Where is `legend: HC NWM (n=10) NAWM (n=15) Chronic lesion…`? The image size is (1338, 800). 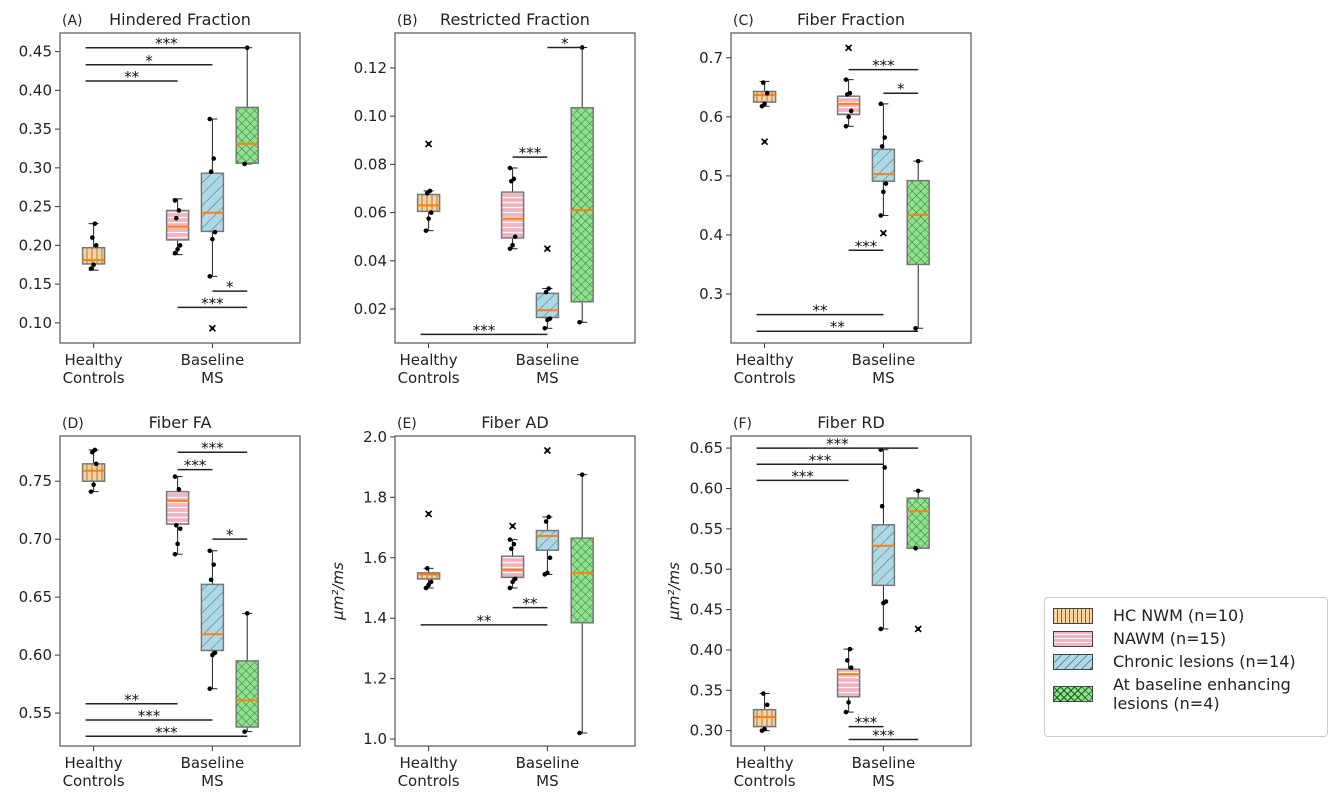 legend: HC NWM (n=10) NAWM (n=15) Chronic lesion… is located at coordinates (1186, 667).